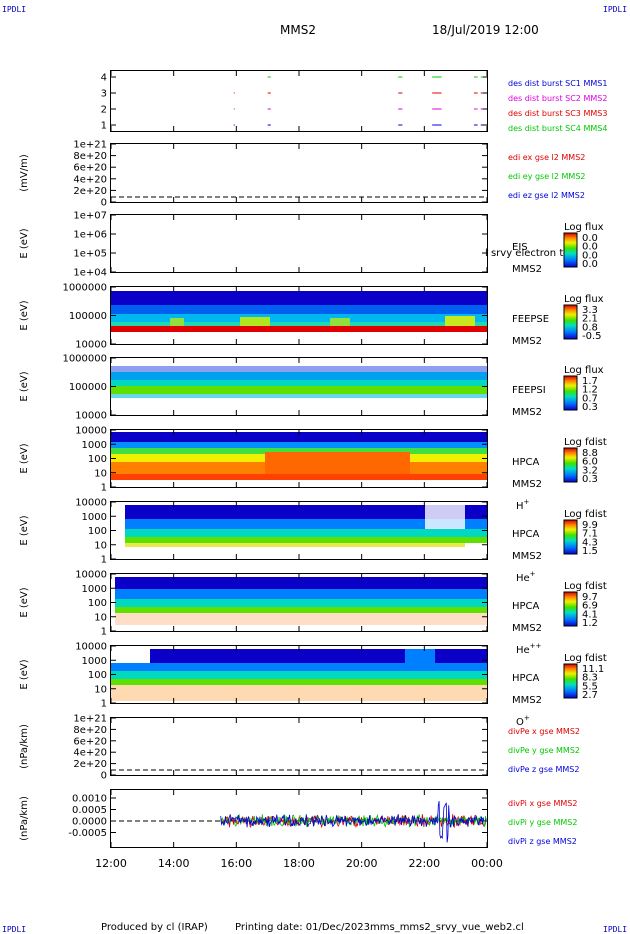 This screenshot has height=934, width=630. I want to click on panel-frame-hpca-he2, so click(299, 602).